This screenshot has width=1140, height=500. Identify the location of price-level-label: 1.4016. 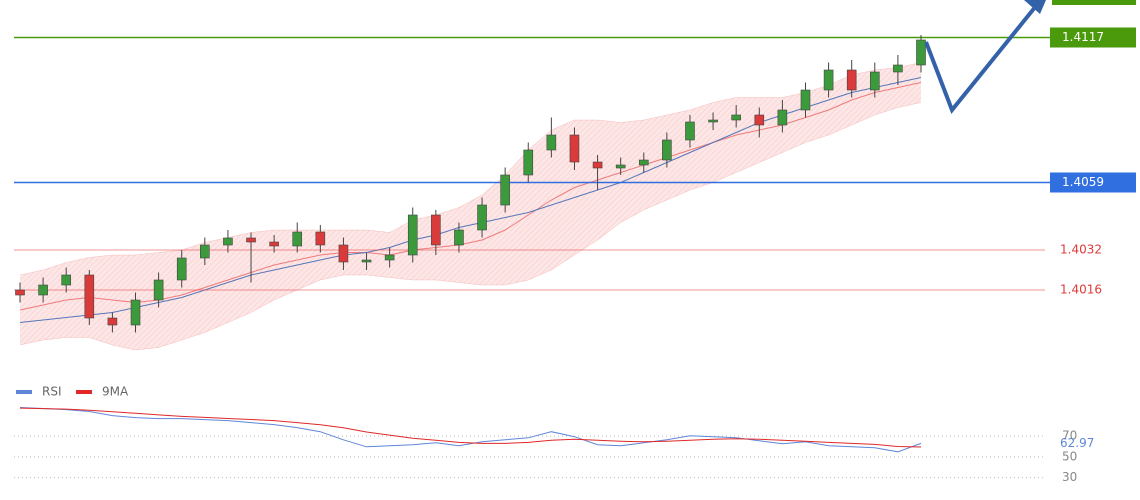
(1081, 290).